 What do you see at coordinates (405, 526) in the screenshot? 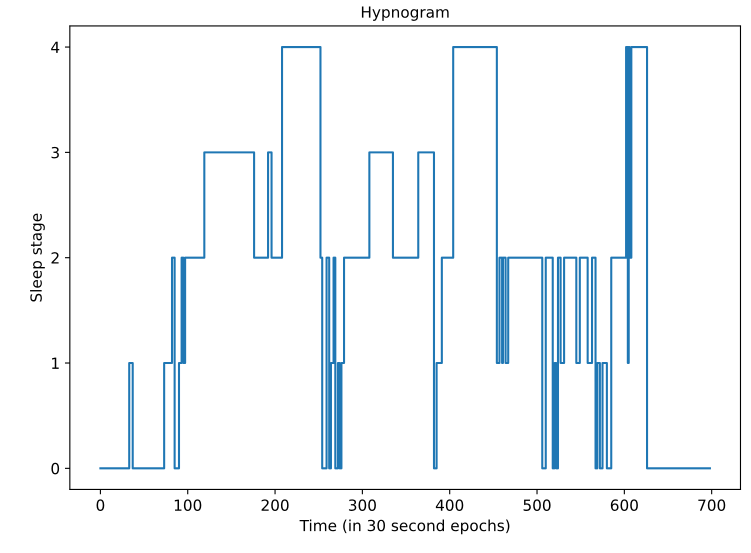
I see `x-axis-title: Time (in 30 second epochs)` at bounding box center [405, 526].